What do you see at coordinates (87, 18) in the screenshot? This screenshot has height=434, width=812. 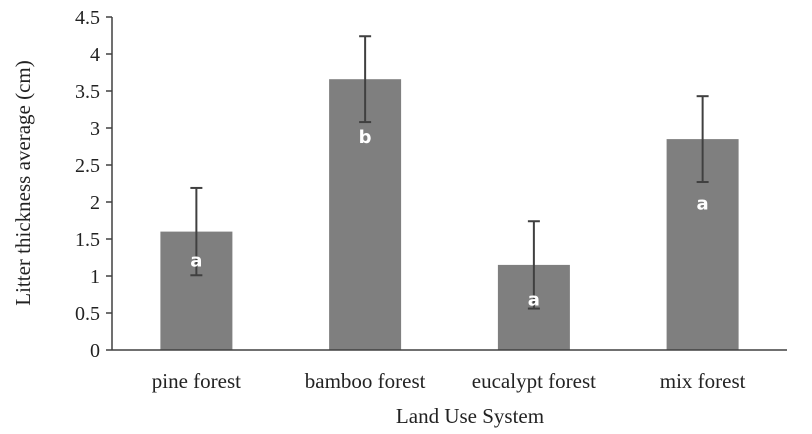 I see `y-tick-label: 4.5` at bounding box center [87, 18].